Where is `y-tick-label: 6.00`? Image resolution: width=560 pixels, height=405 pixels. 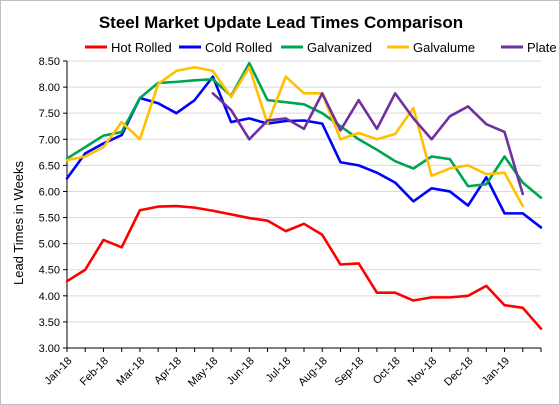 y-tick-label: 6.00 is located at coordinates (49, 192).